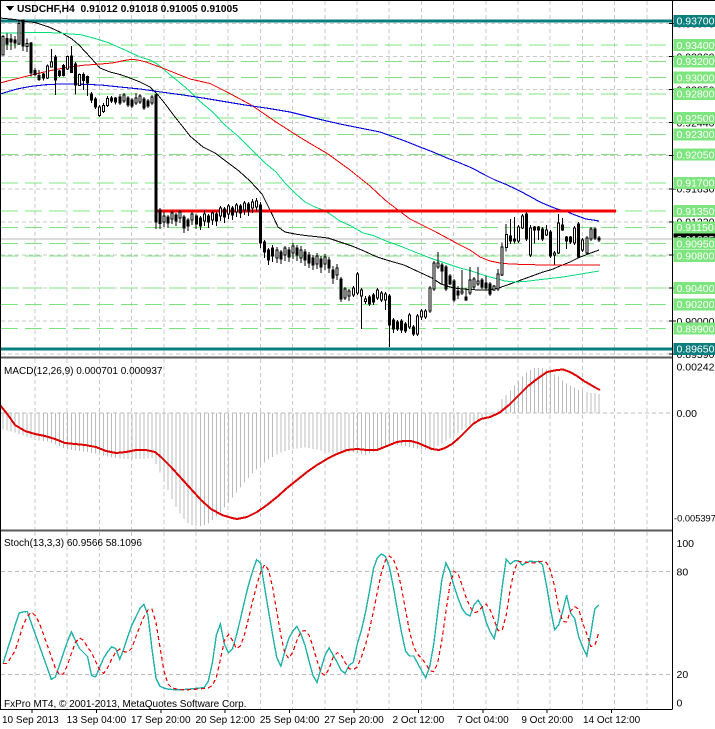 The width and height of the screenshot is (715, 729). What do you see at coordinates (696, 212) in the screenshot?
I see `svg-text: 0.91350` at bounding box center [696, 212].